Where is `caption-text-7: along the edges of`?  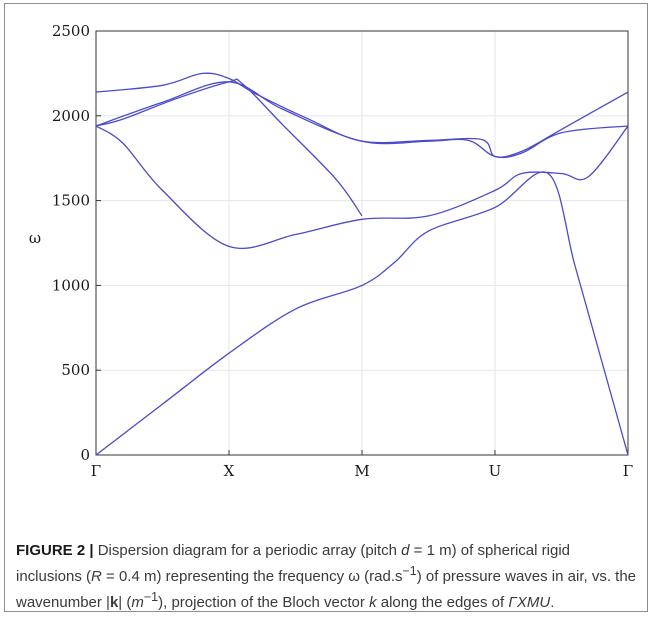
caption-text-7: along the edges of is located at coordinates (442, 602).